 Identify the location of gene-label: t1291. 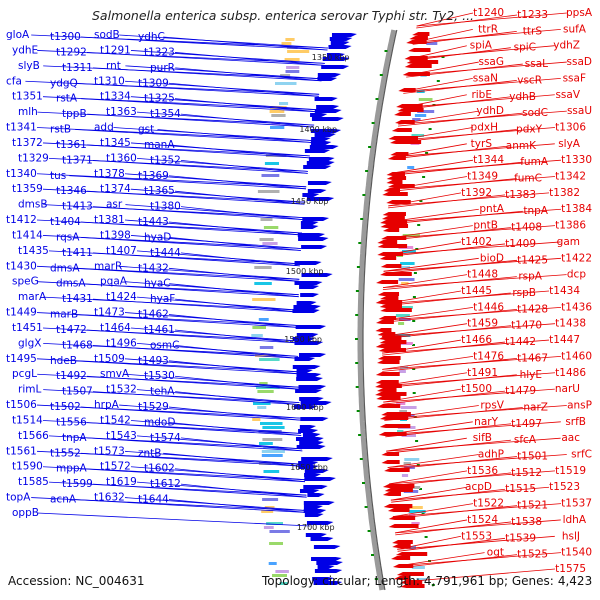
(115, 50).